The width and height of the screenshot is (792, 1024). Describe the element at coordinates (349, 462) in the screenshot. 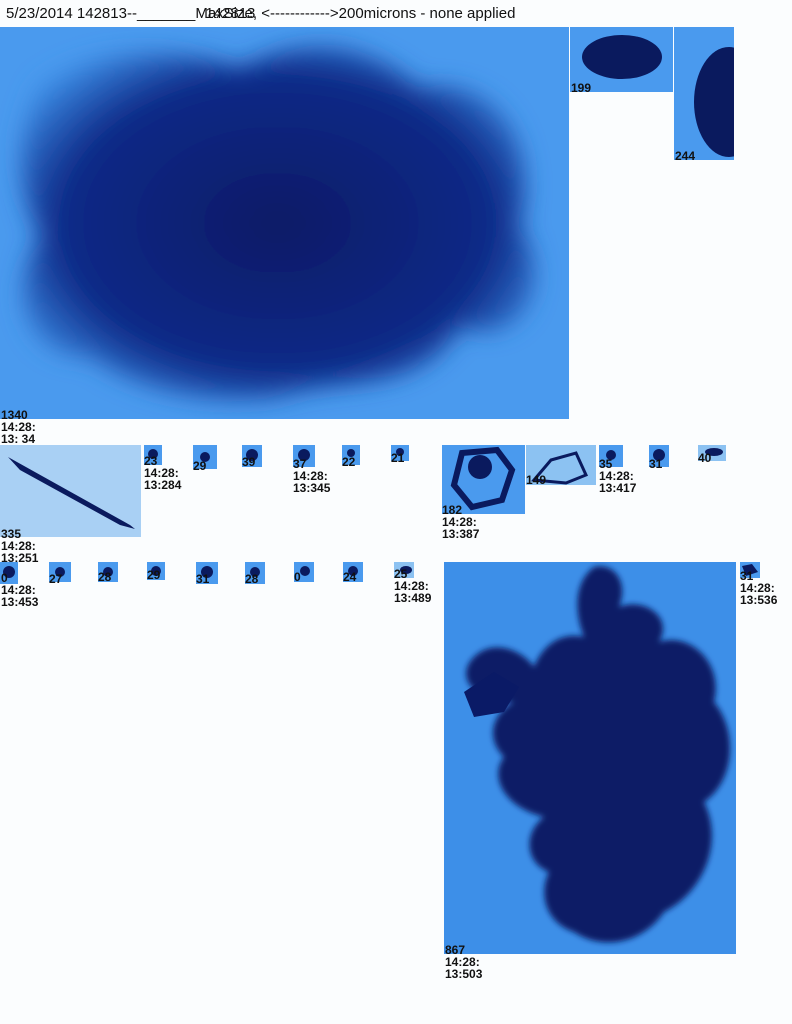

I see `particle-label-22: 22` at that location.